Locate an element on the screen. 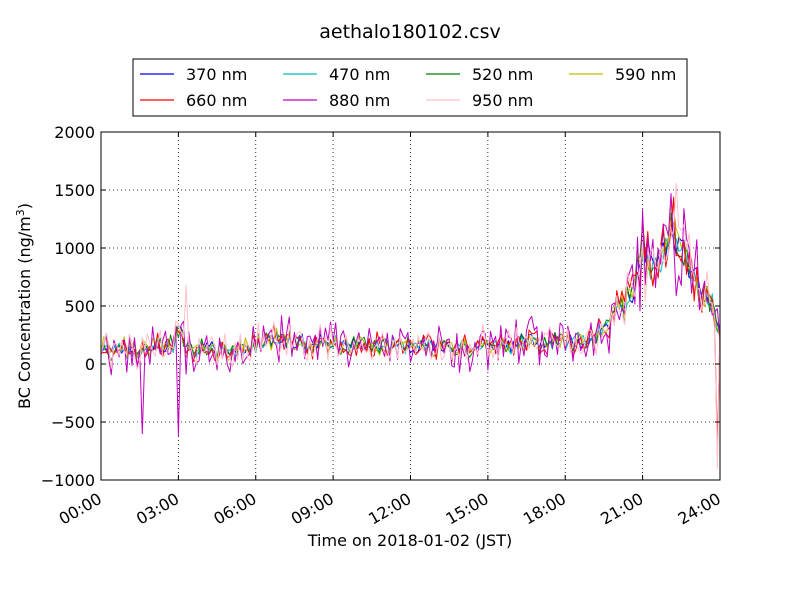  y-tick-label-5: 1500 is located at coordinates (74, 190).